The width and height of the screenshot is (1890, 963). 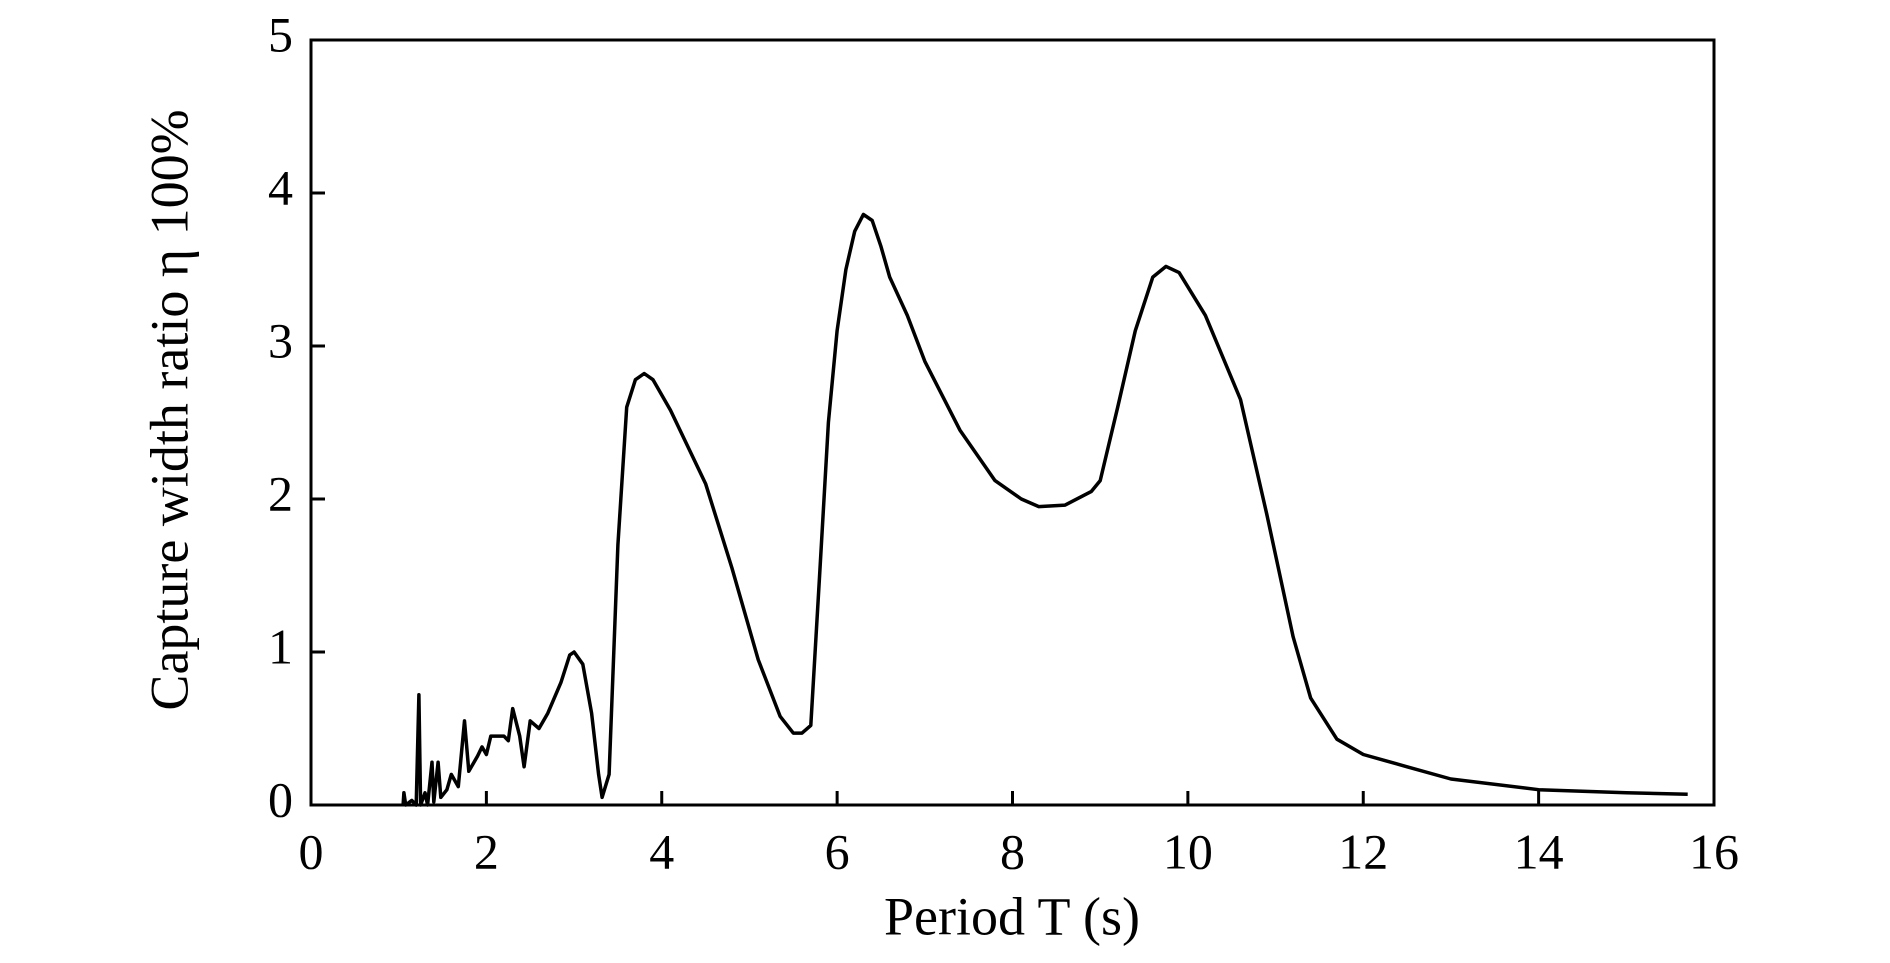 What do you see at coordinates (1363, 851) in the screenshot?
I see `x-tick-label: 12` at bounding box center [1363, 851].